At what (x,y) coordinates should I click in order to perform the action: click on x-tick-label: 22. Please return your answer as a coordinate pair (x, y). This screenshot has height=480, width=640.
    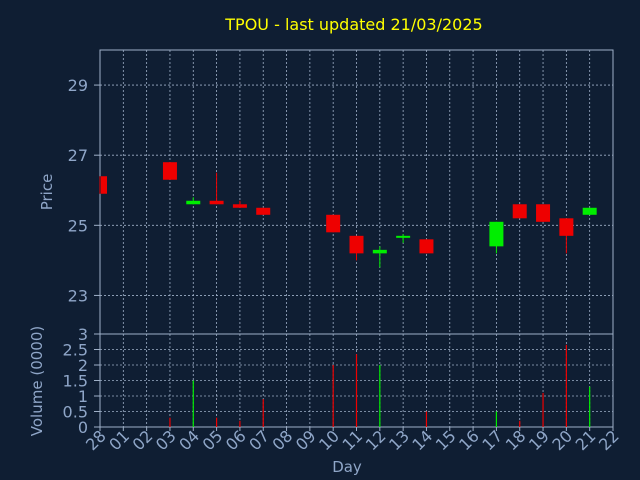
    Looking at the image, I should click on (609, 440).